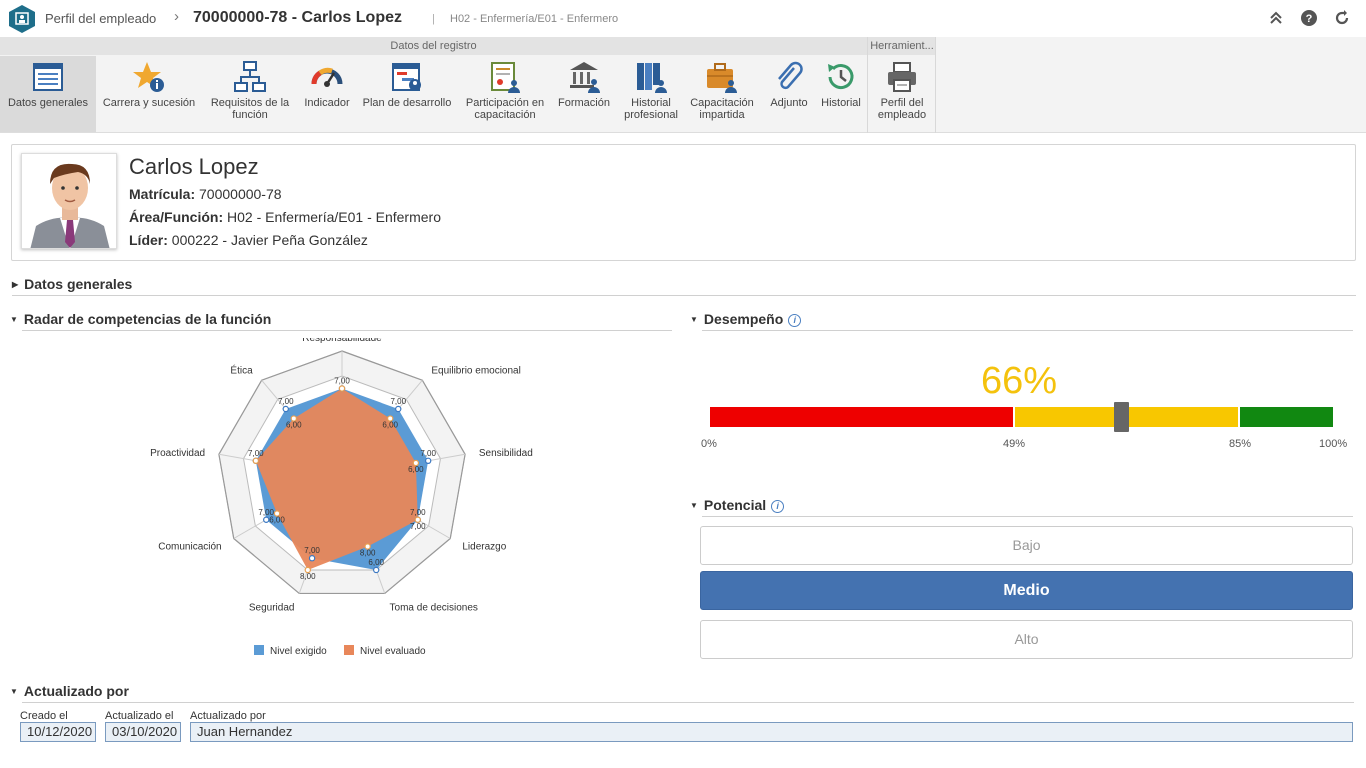 The height and width of the screenshot is (768, 1366). Describe the element at coordinates (177, 453) in the screenshot. I see `radar-category-label: Proactividad` at that location.